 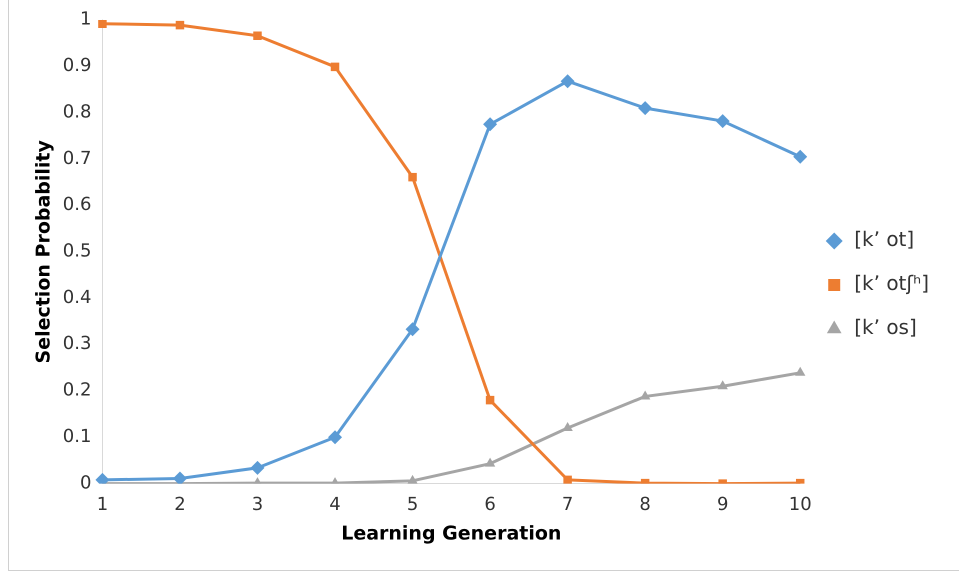 I want to click on x-tick-label: 6, so click(x=490, y=505).